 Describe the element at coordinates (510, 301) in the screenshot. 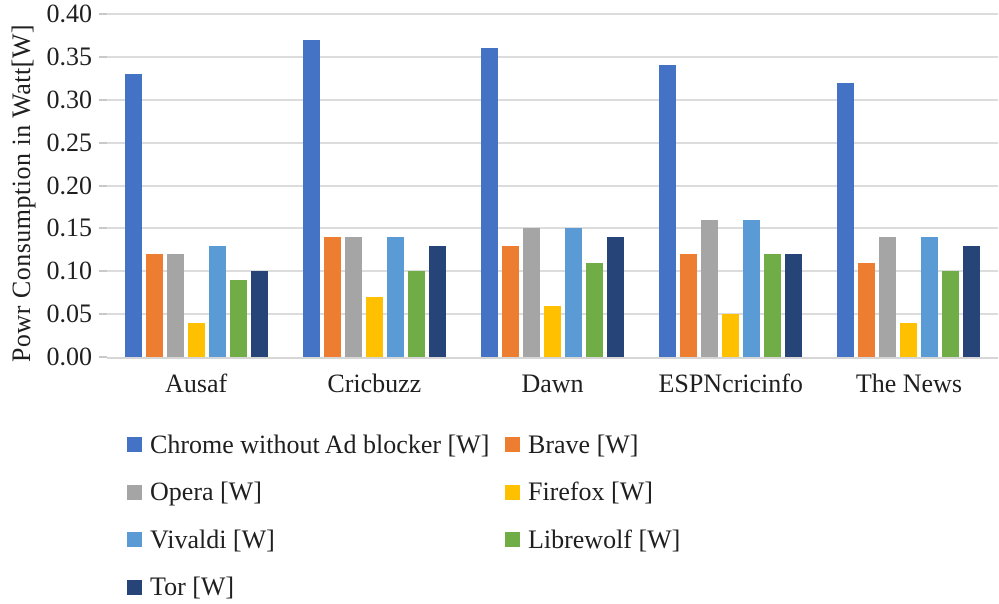

I see `bar-brave-dawn` at that location.